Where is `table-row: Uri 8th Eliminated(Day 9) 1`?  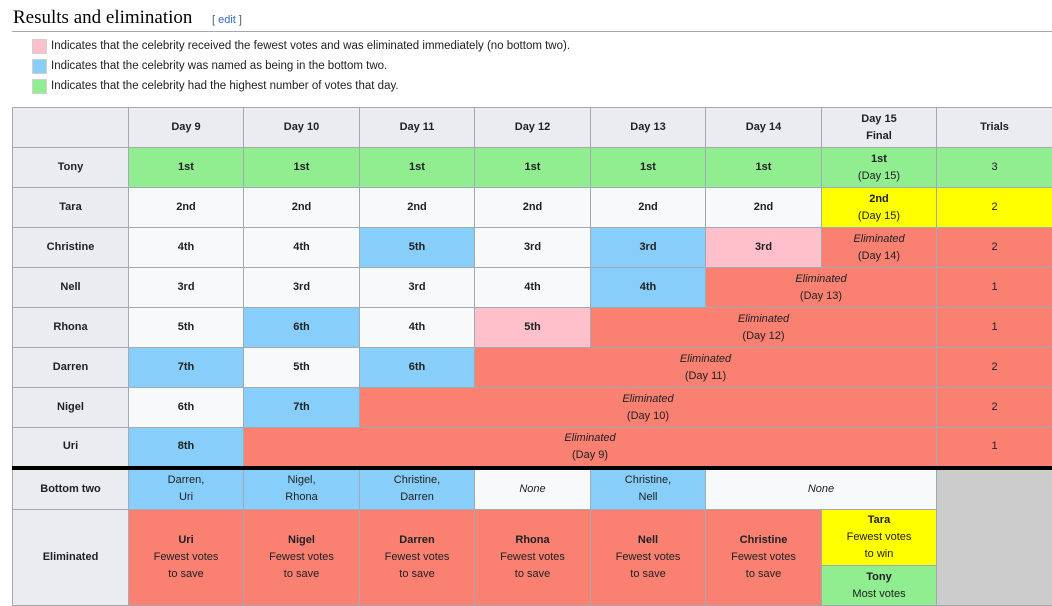 table-row: Uri 8th Eliminated(Day 9) 1 is located at coordinates (532, 448).